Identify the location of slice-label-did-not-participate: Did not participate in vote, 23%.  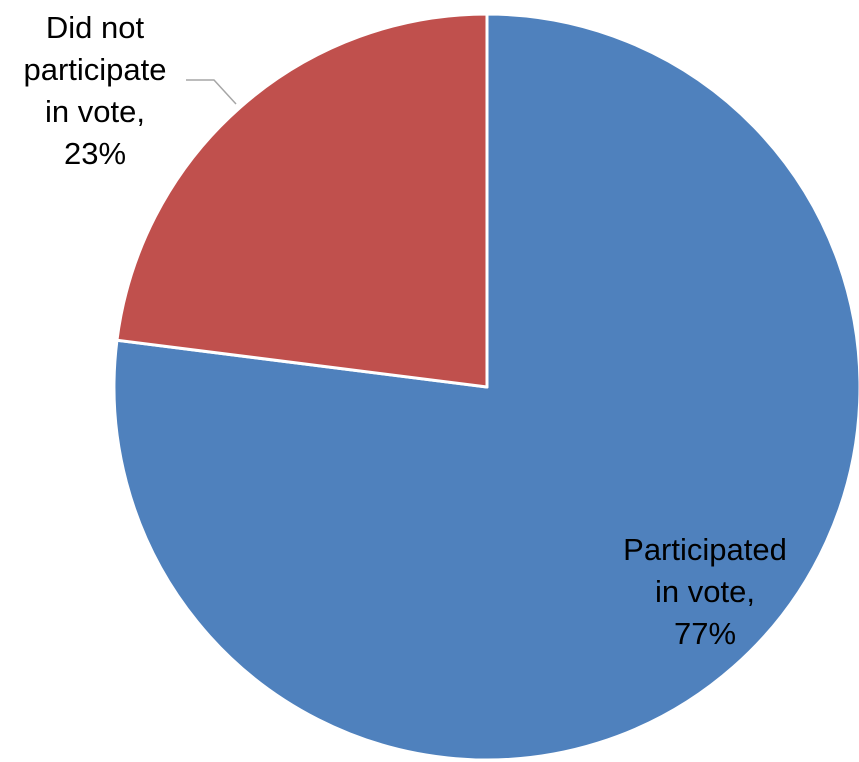
(94, 90).